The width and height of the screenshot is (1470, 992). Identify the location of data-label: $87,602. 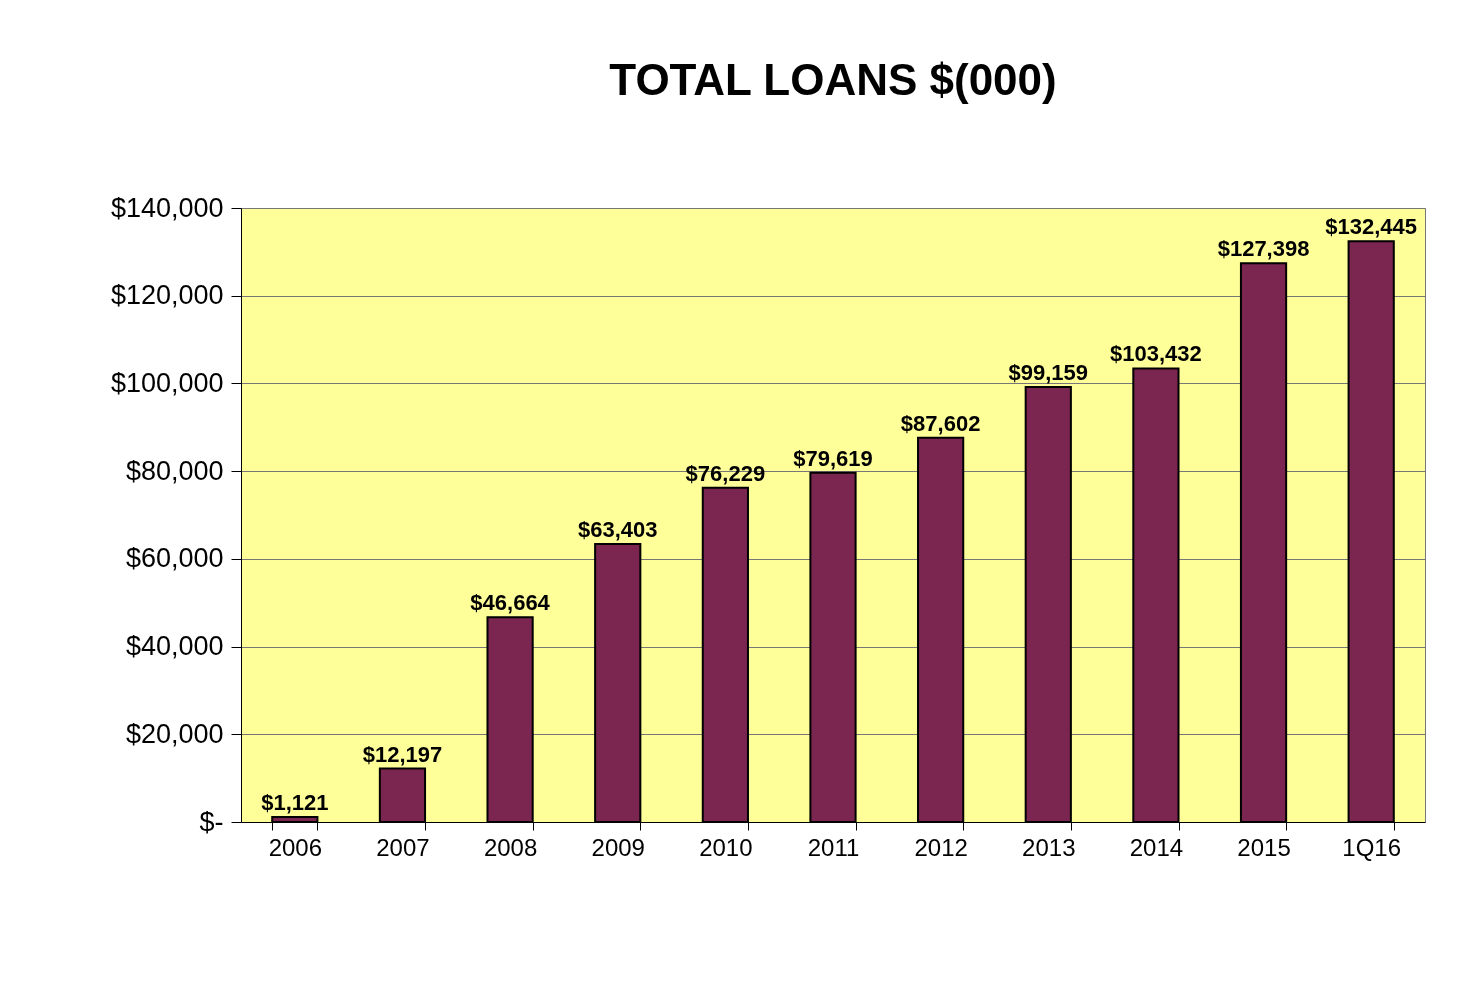
(940, 423).